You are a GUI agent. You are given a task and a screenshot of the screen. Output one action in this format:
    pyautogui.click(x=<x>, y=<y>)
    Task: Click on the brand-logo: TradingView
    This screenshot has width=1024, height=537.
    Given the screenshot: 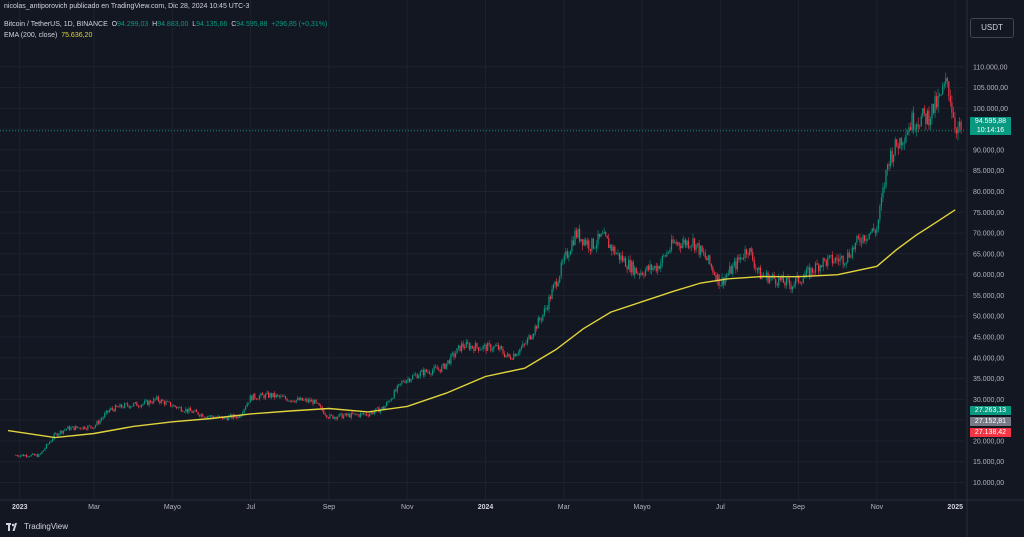 What is the action you would take?
    pyautogui.click(x=37, y=526)
    